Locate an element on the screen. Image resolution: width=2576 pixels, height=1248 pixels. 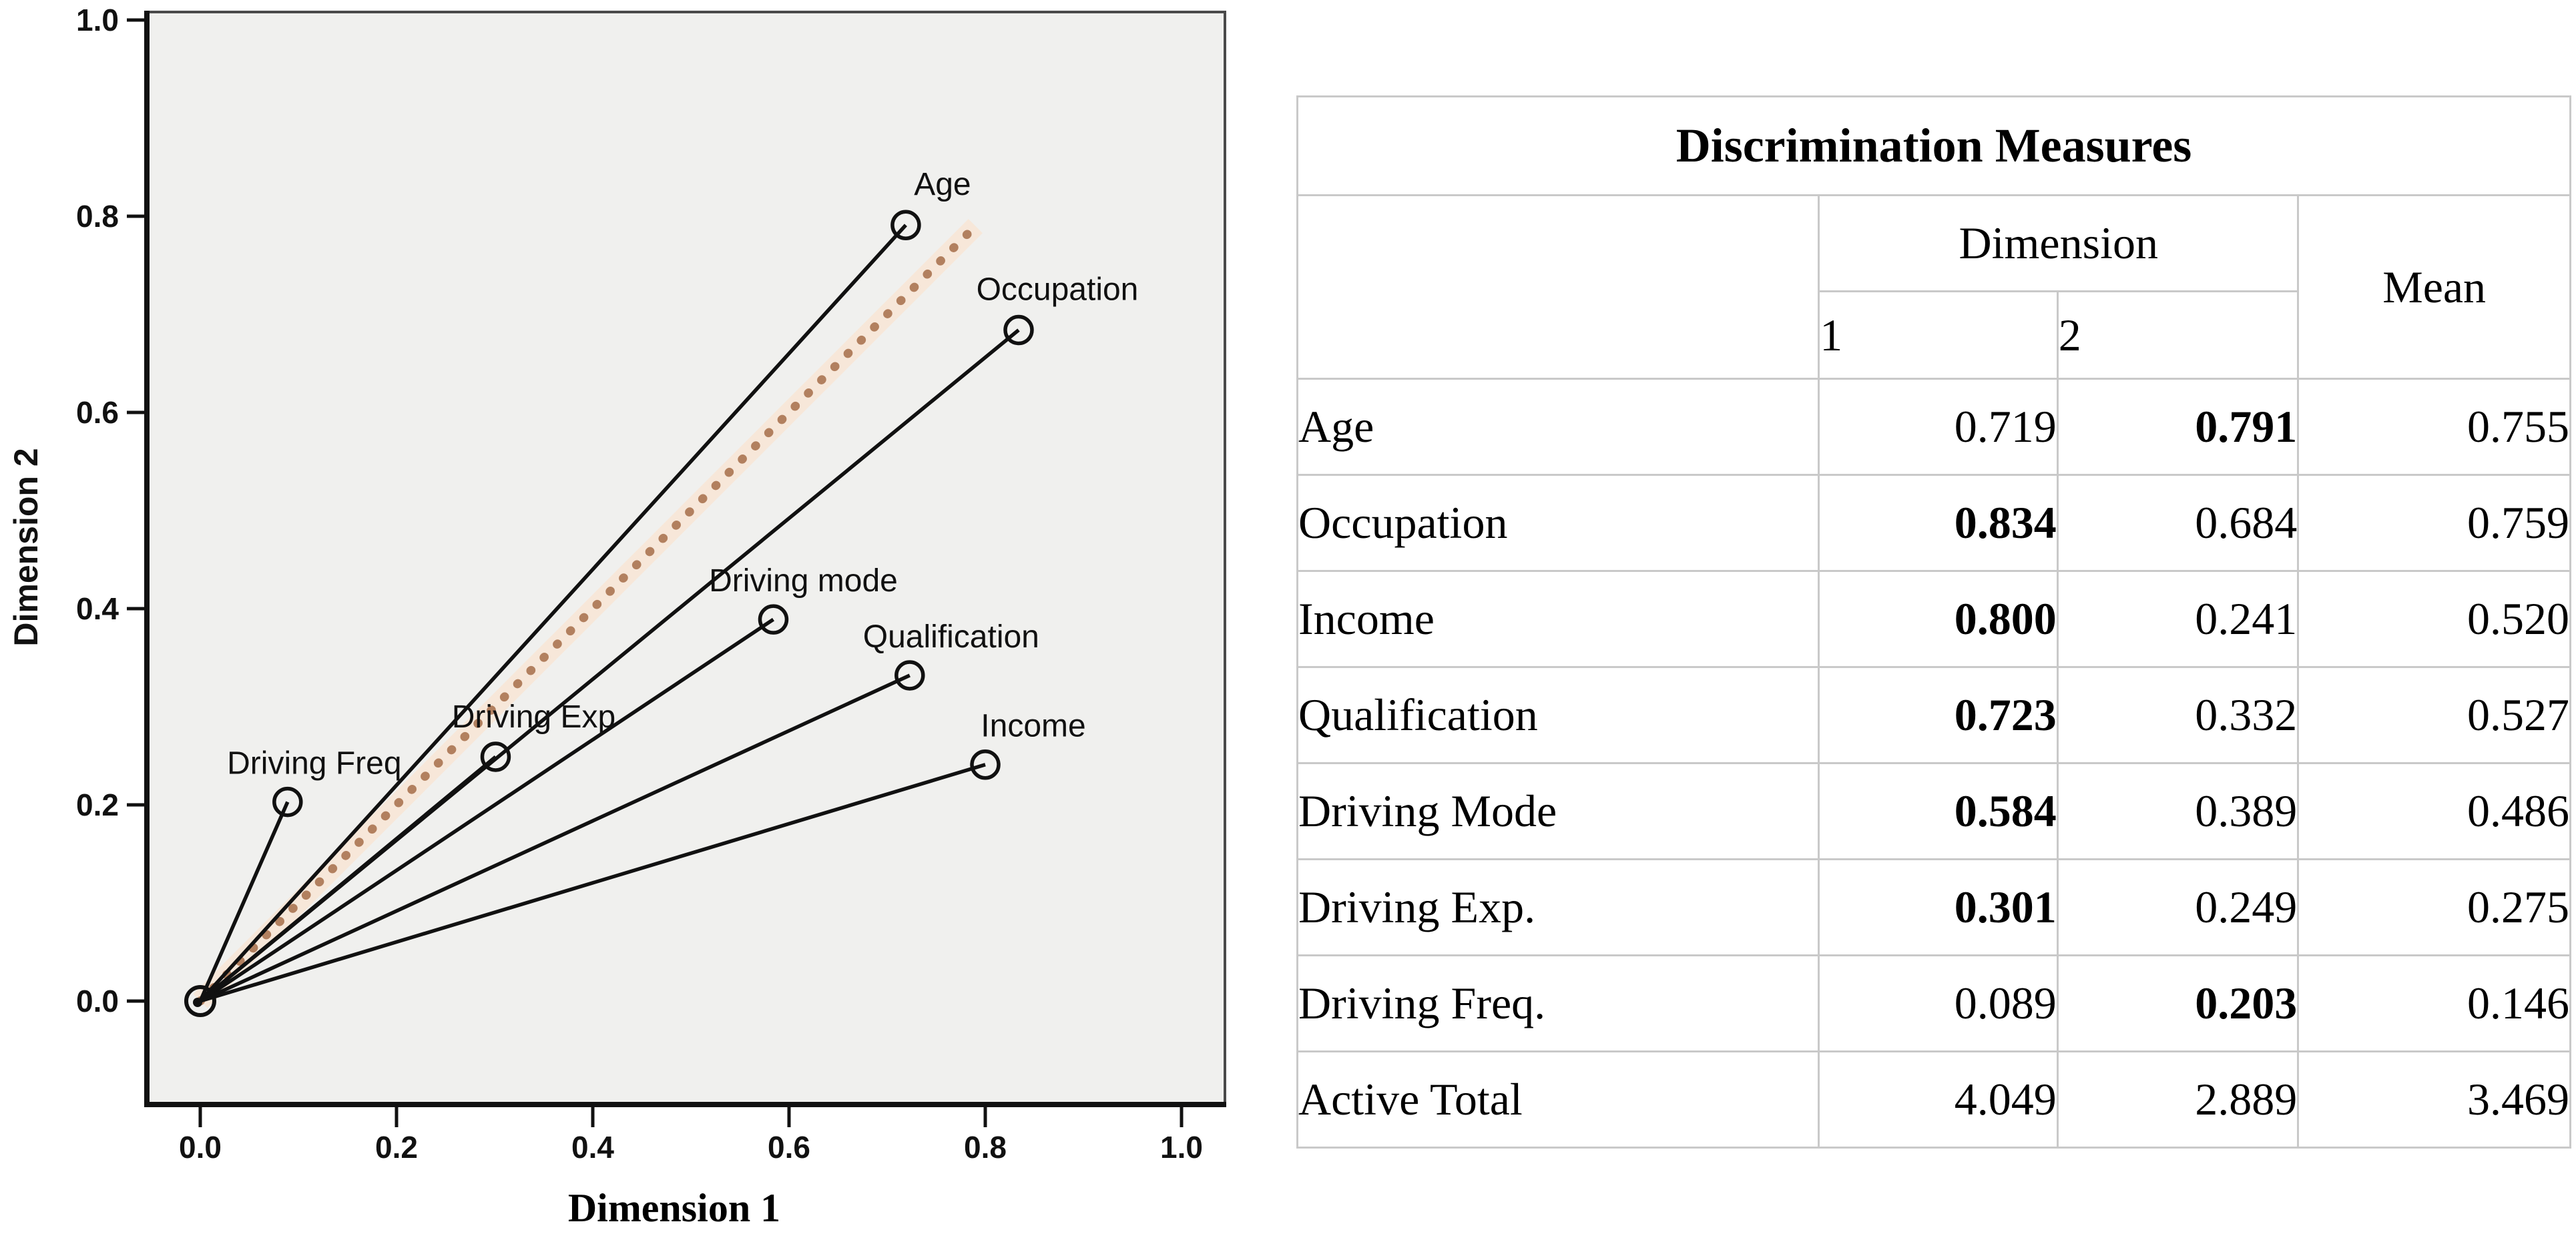
row-label-cell: Qualification is located at coordinates (1558, 715).